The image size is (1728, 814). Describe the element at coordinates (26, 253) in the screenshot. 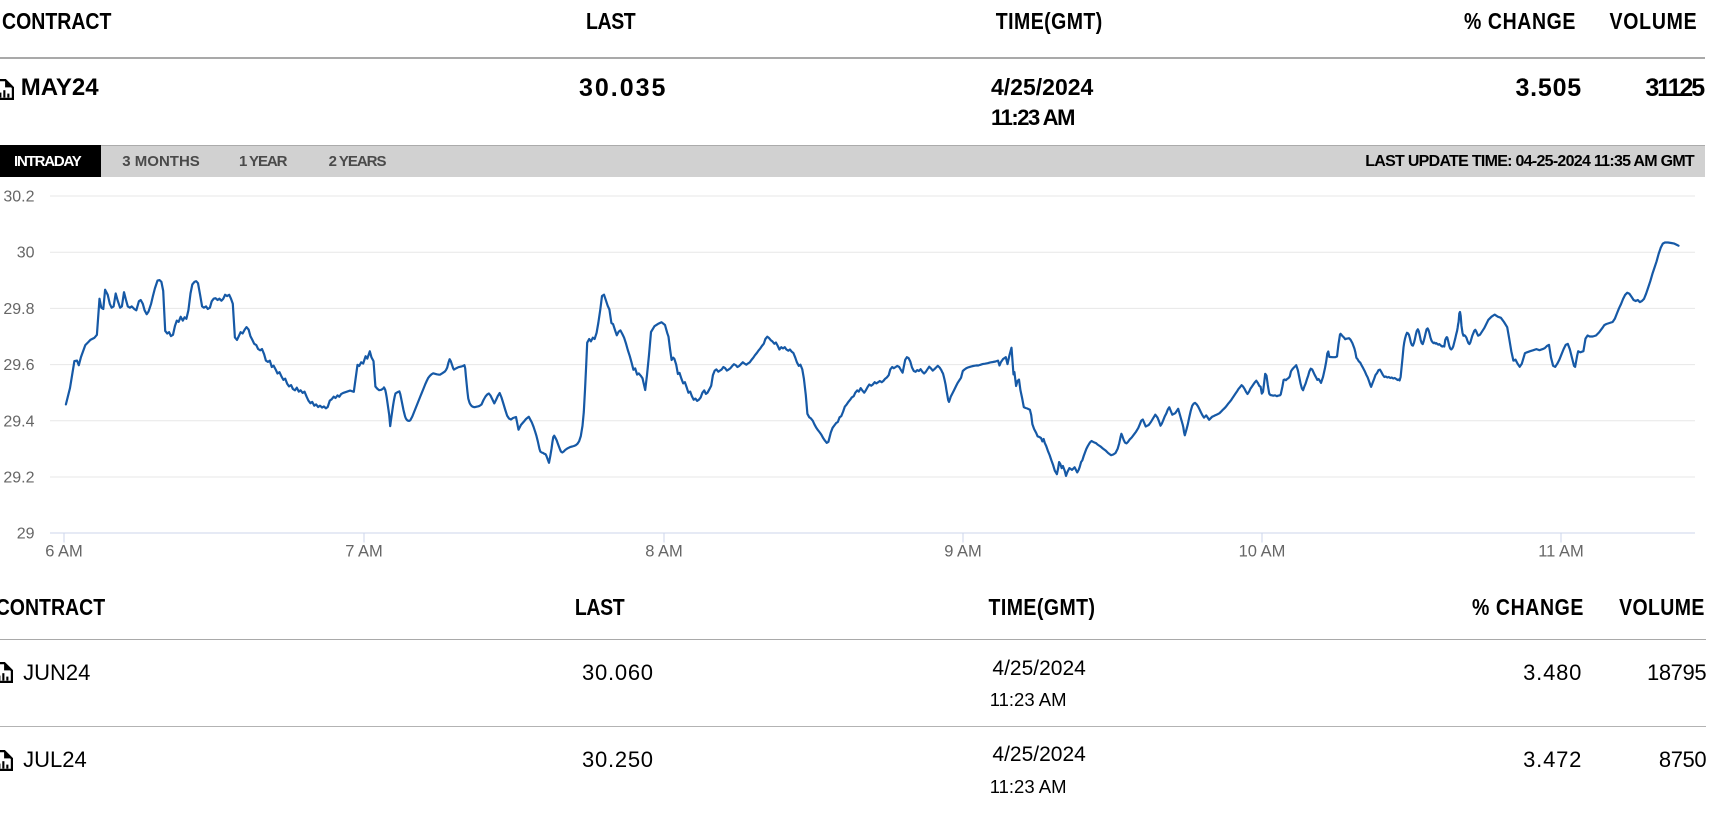

I see `svg-text: 30` at that location.